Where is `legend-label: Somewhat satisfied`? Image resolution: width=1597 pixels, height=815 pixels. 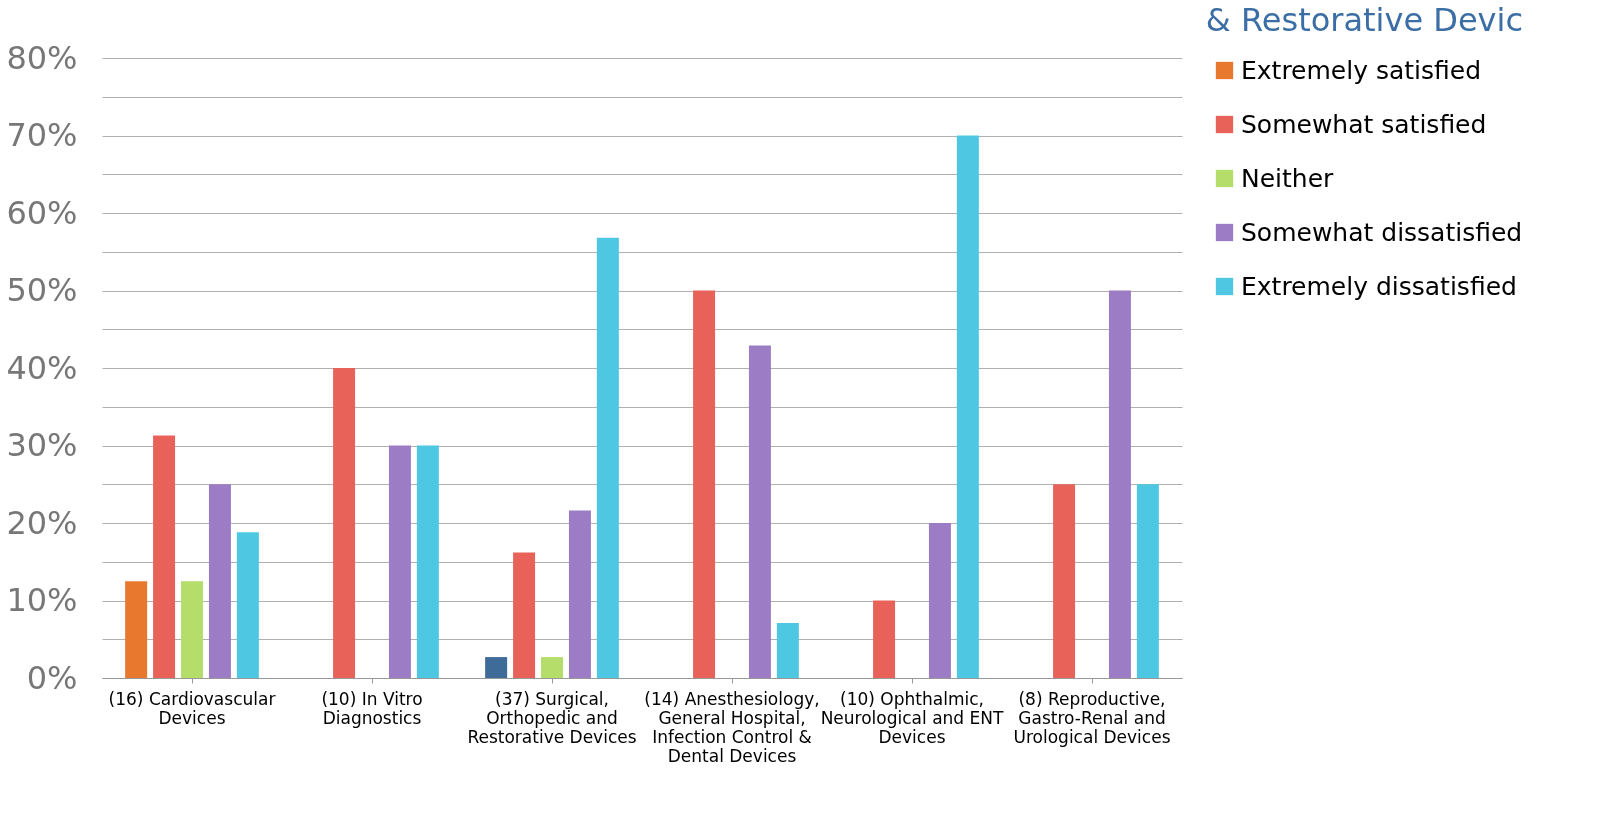
legend-label: Somewhat satisfied is located at coordinates (1364, 124).